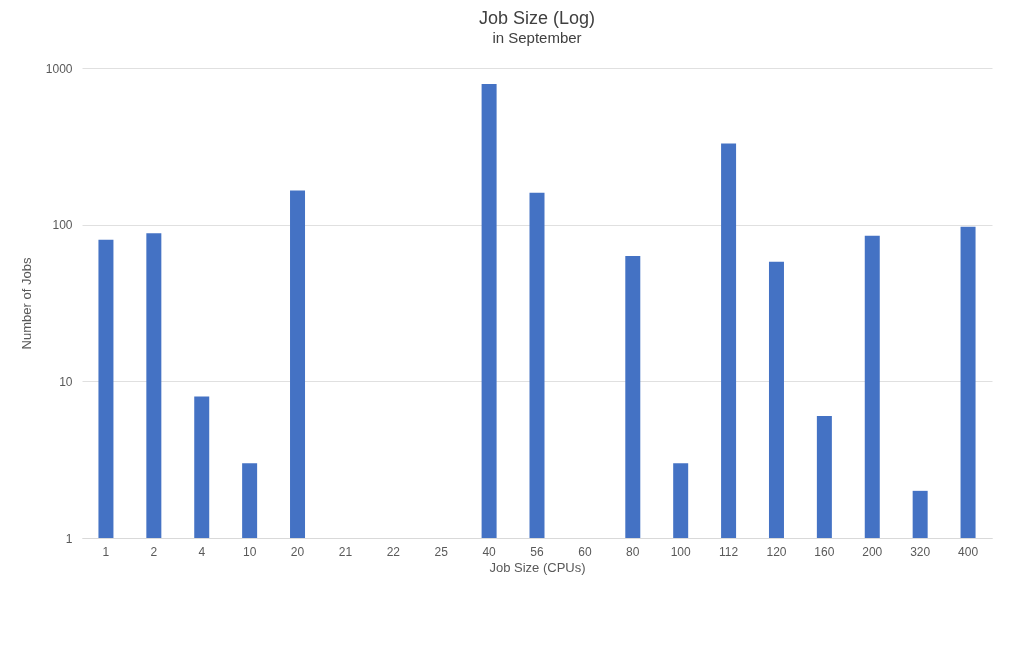 The image size is (1028, 645). Describe the element at coordinates (729, 551) in the screenshot. I see `x-tick-label: 112` at that location.